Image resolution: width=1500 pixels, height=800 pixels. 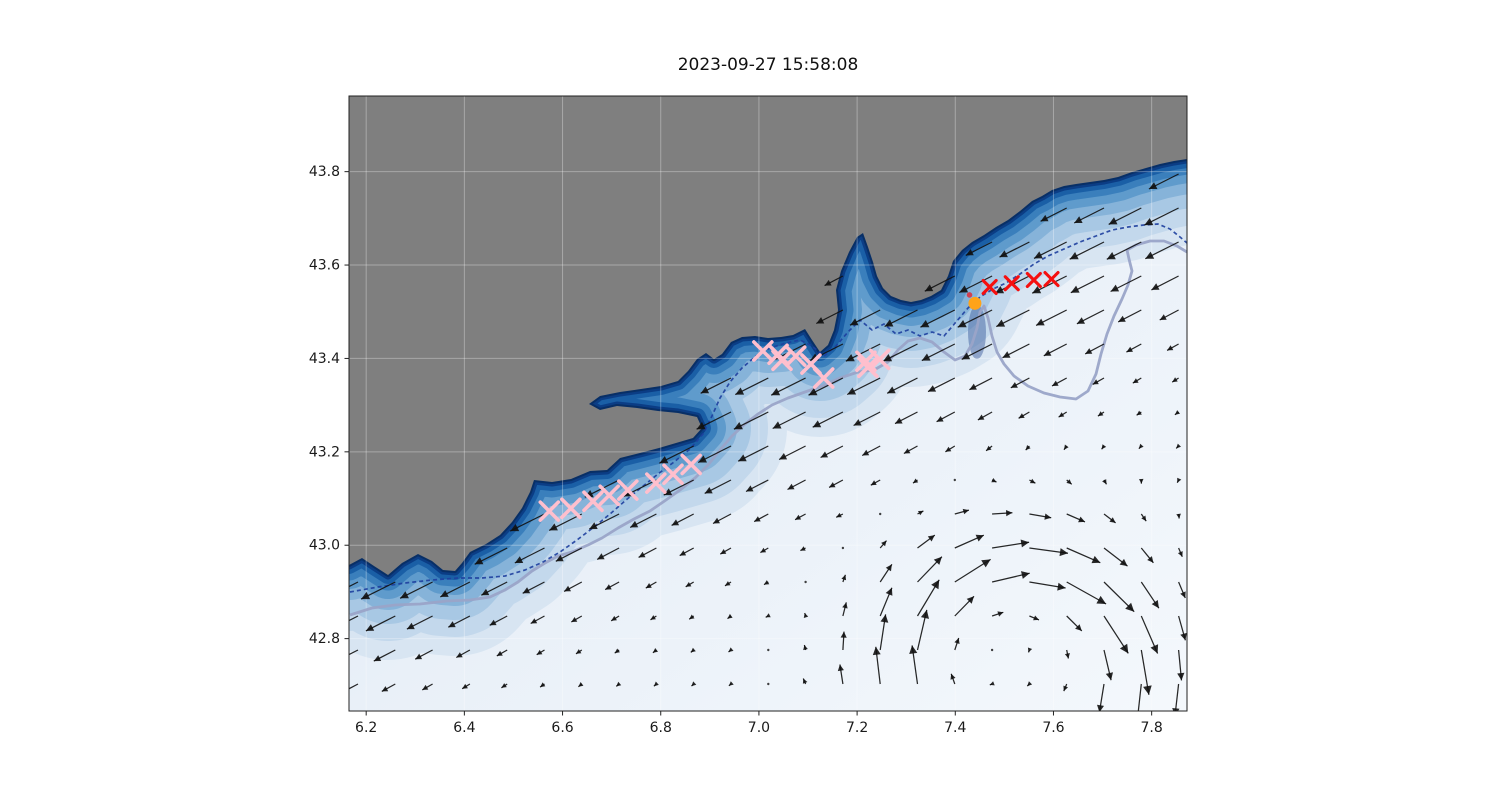 What do you see at coordinates (1152, 728) in the screenshot?
I see `x-tick-label: 7.8` at bounding box center [1152, 728].